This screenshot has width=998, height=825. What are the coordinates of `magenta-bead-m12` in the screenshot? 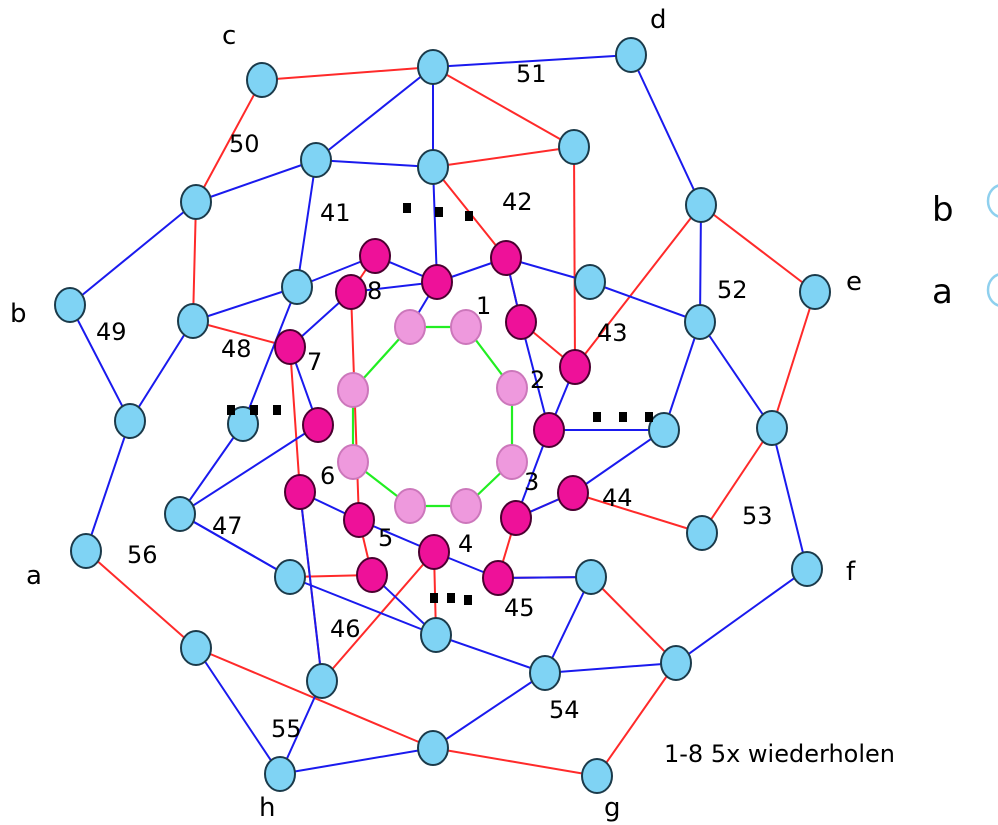 It's located at (300, 492).